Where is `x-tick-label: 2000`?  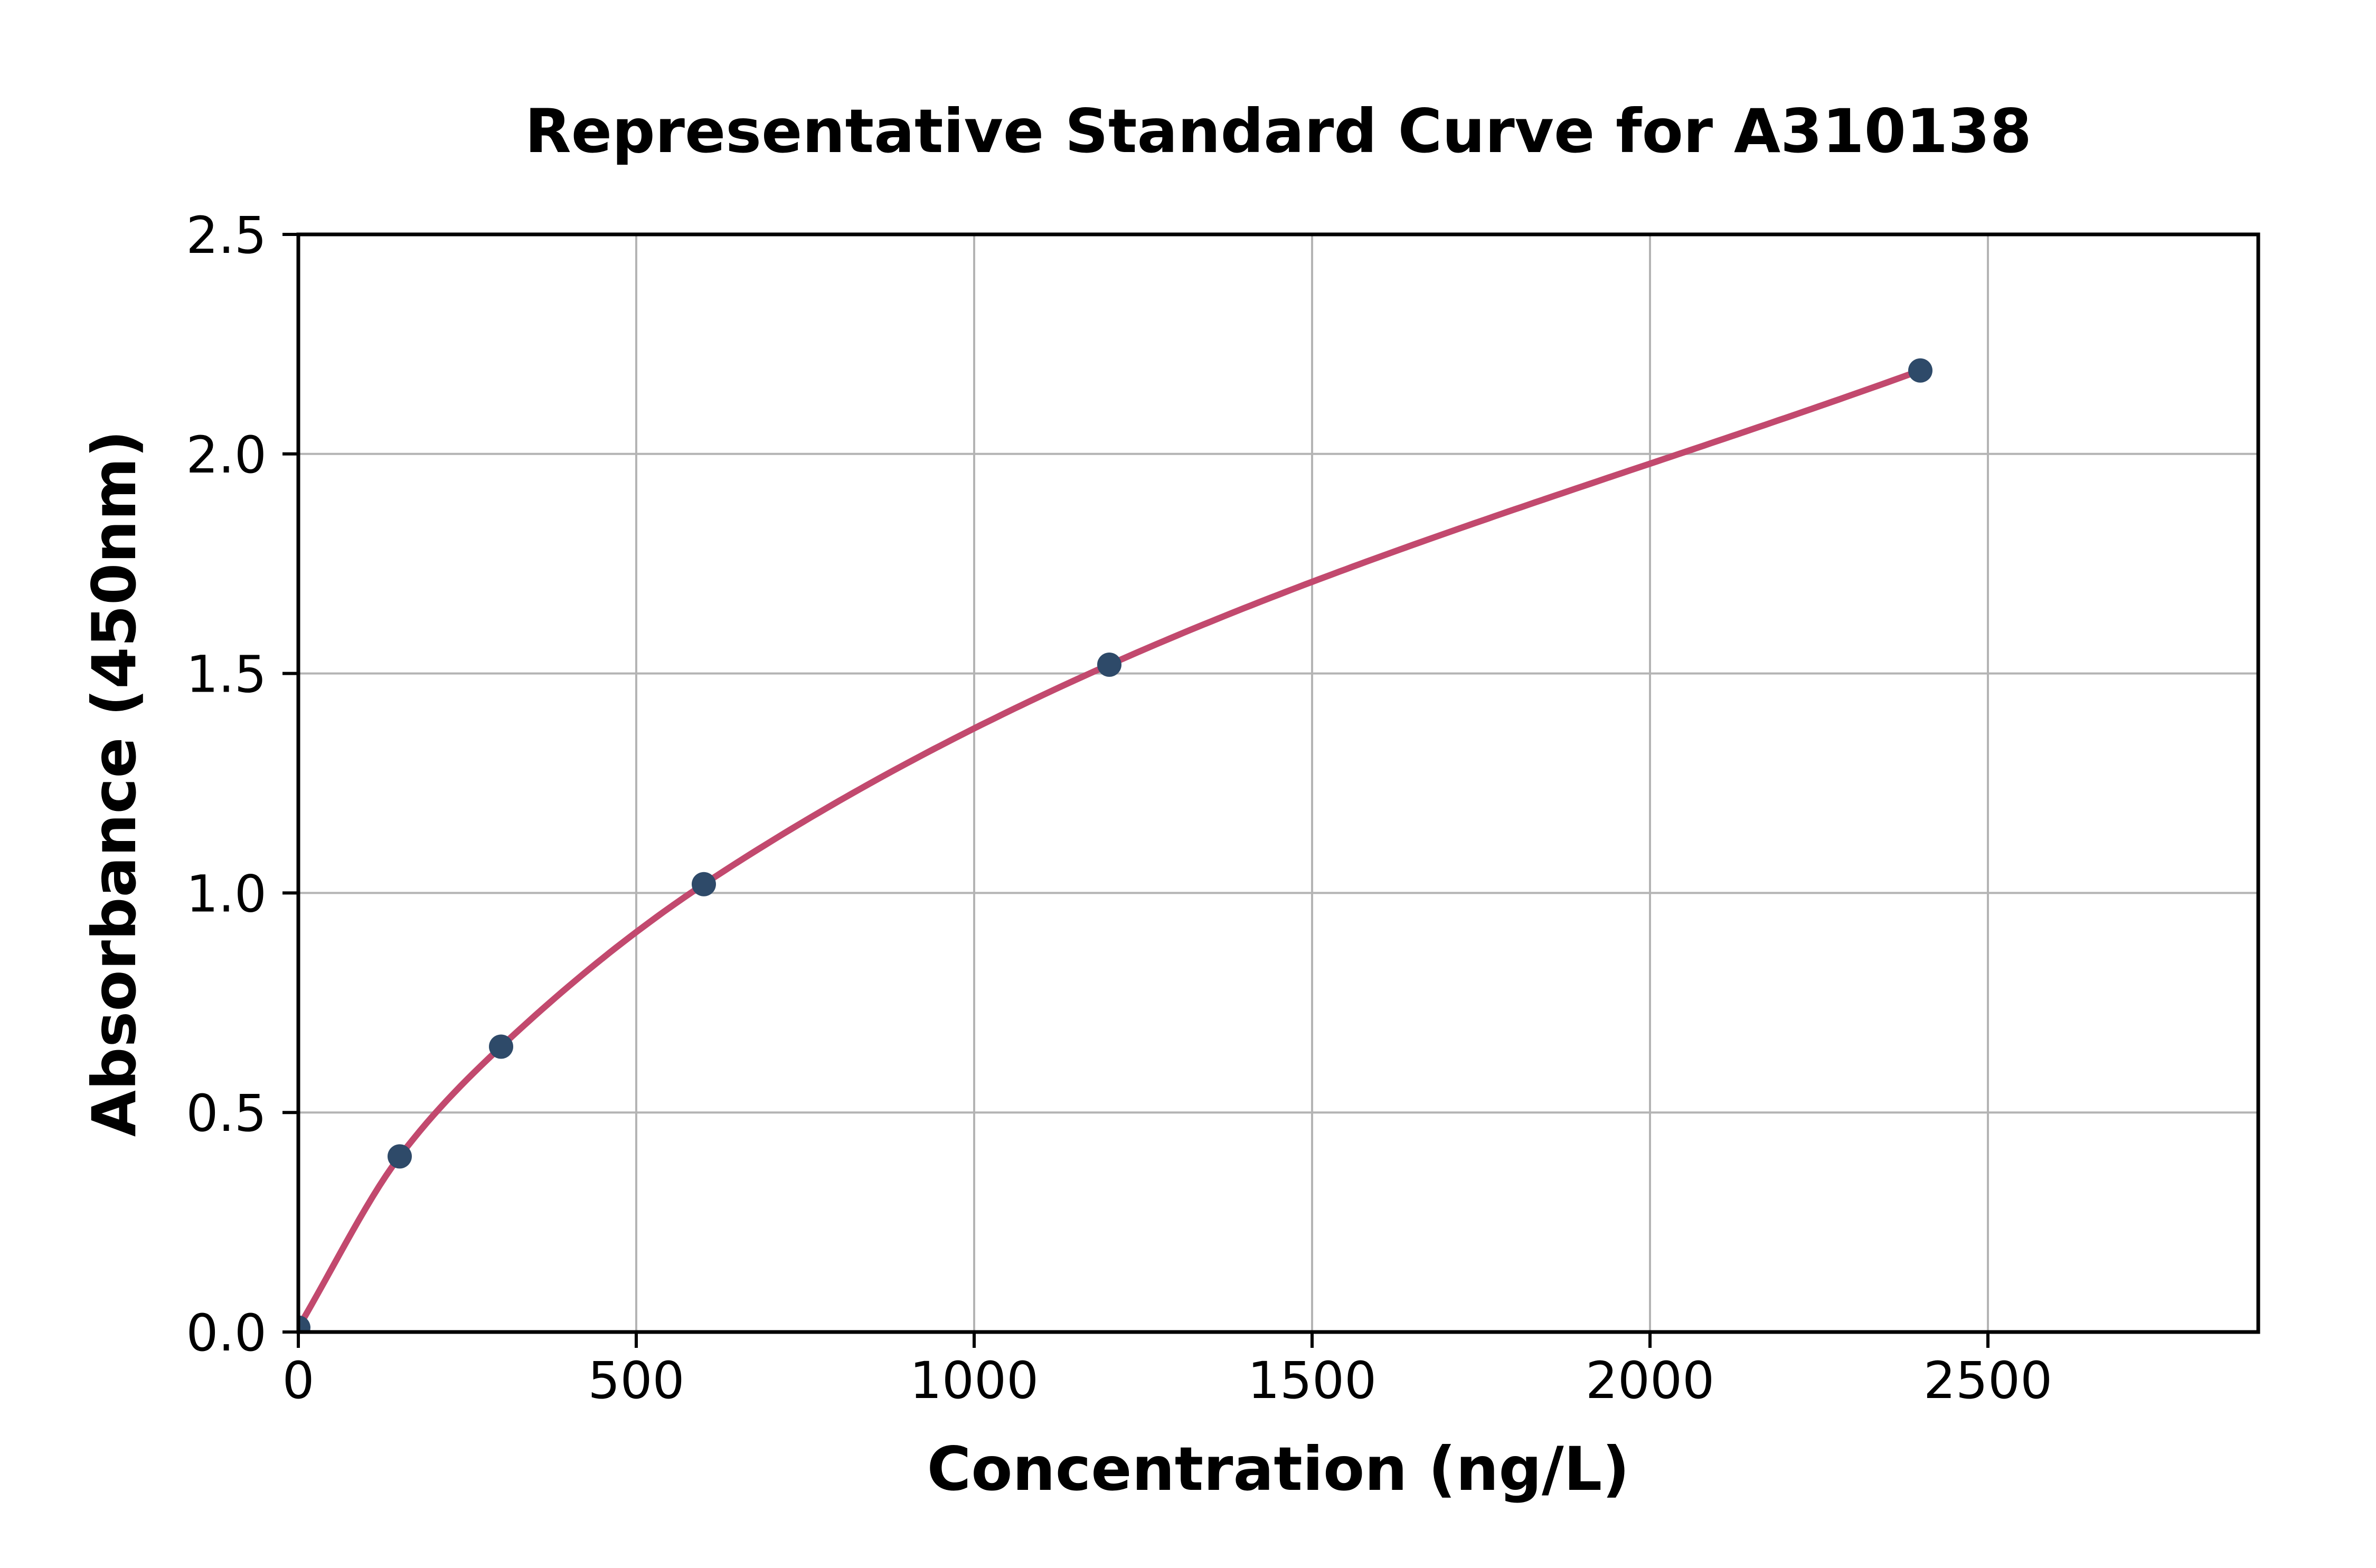 x-tick-label: 2000 is located at coordinates (1650, 1381).